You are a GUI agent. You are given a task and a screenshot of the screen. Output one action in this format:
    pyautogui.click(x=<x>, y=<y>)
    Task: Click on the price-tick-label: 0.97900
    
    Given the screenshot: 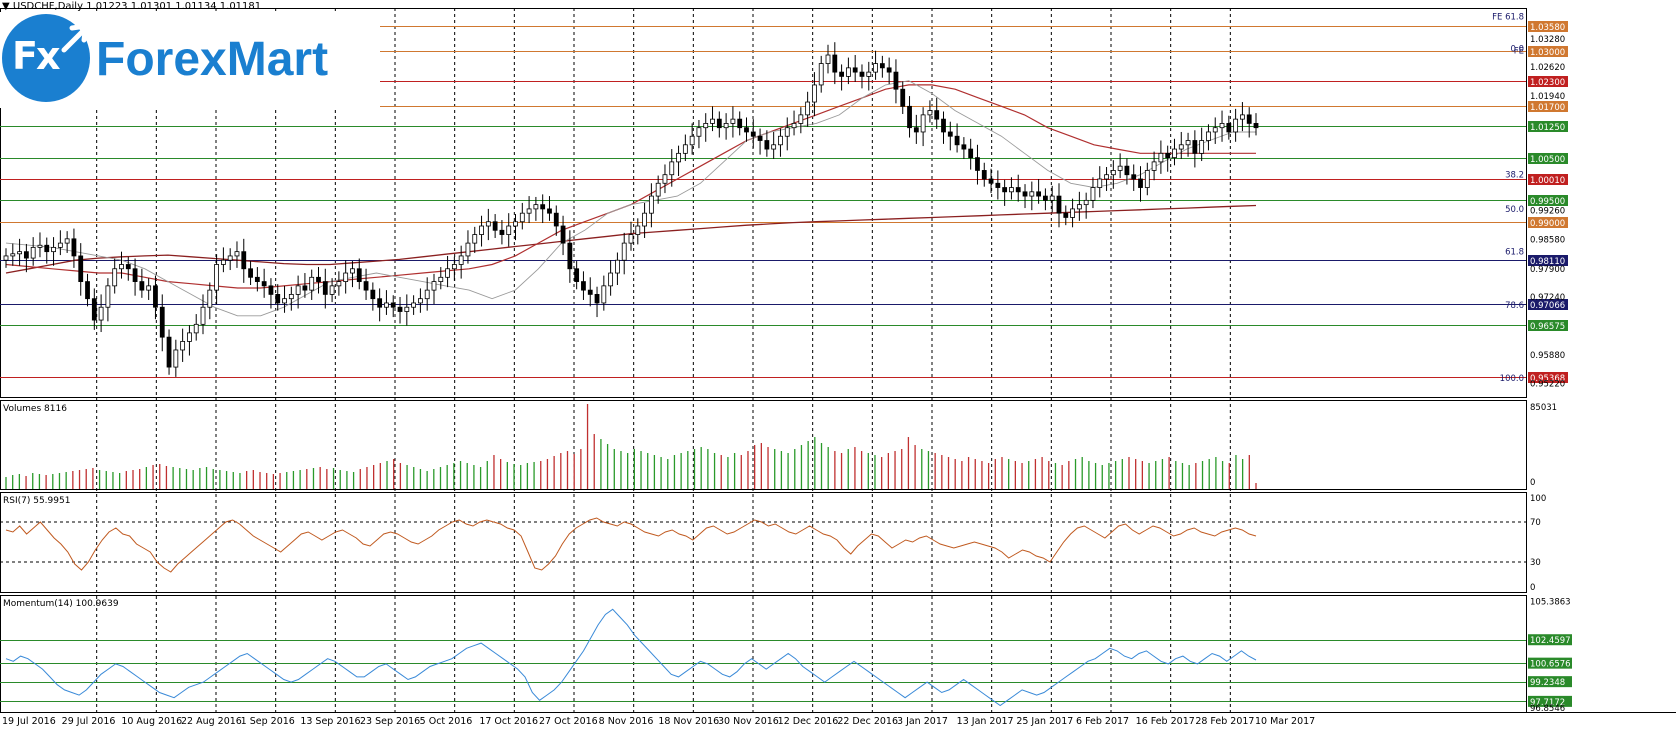 What is the action you would take?
    pyautogui.click(x=1547, y=270)
    